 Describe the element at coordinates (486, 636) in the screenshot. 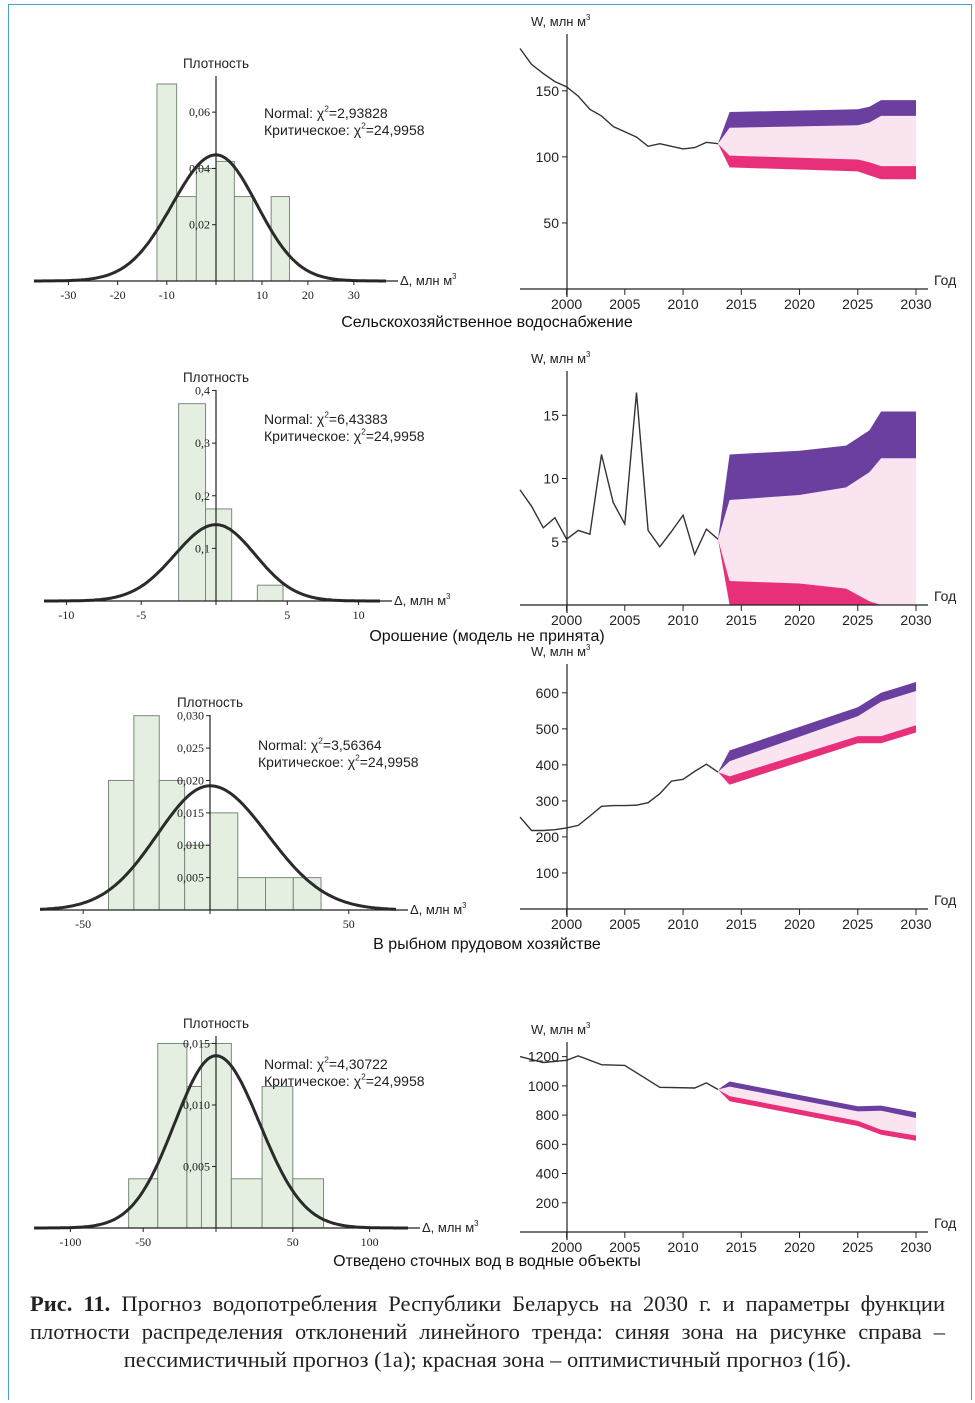

I see `section-title: Орошение (модель не принята)` at that location.